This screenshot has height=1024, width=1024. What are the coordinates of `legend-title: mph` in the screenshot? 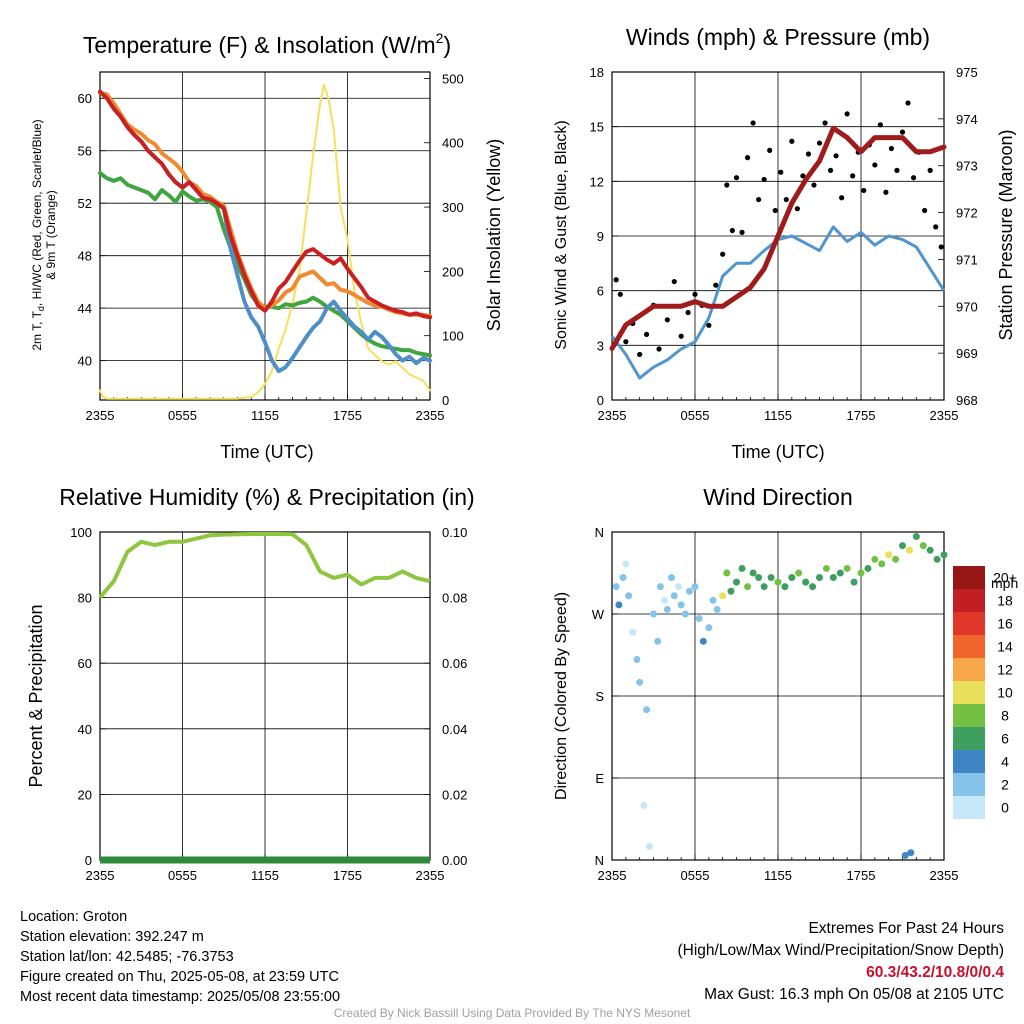 It's located at (1004, 583).